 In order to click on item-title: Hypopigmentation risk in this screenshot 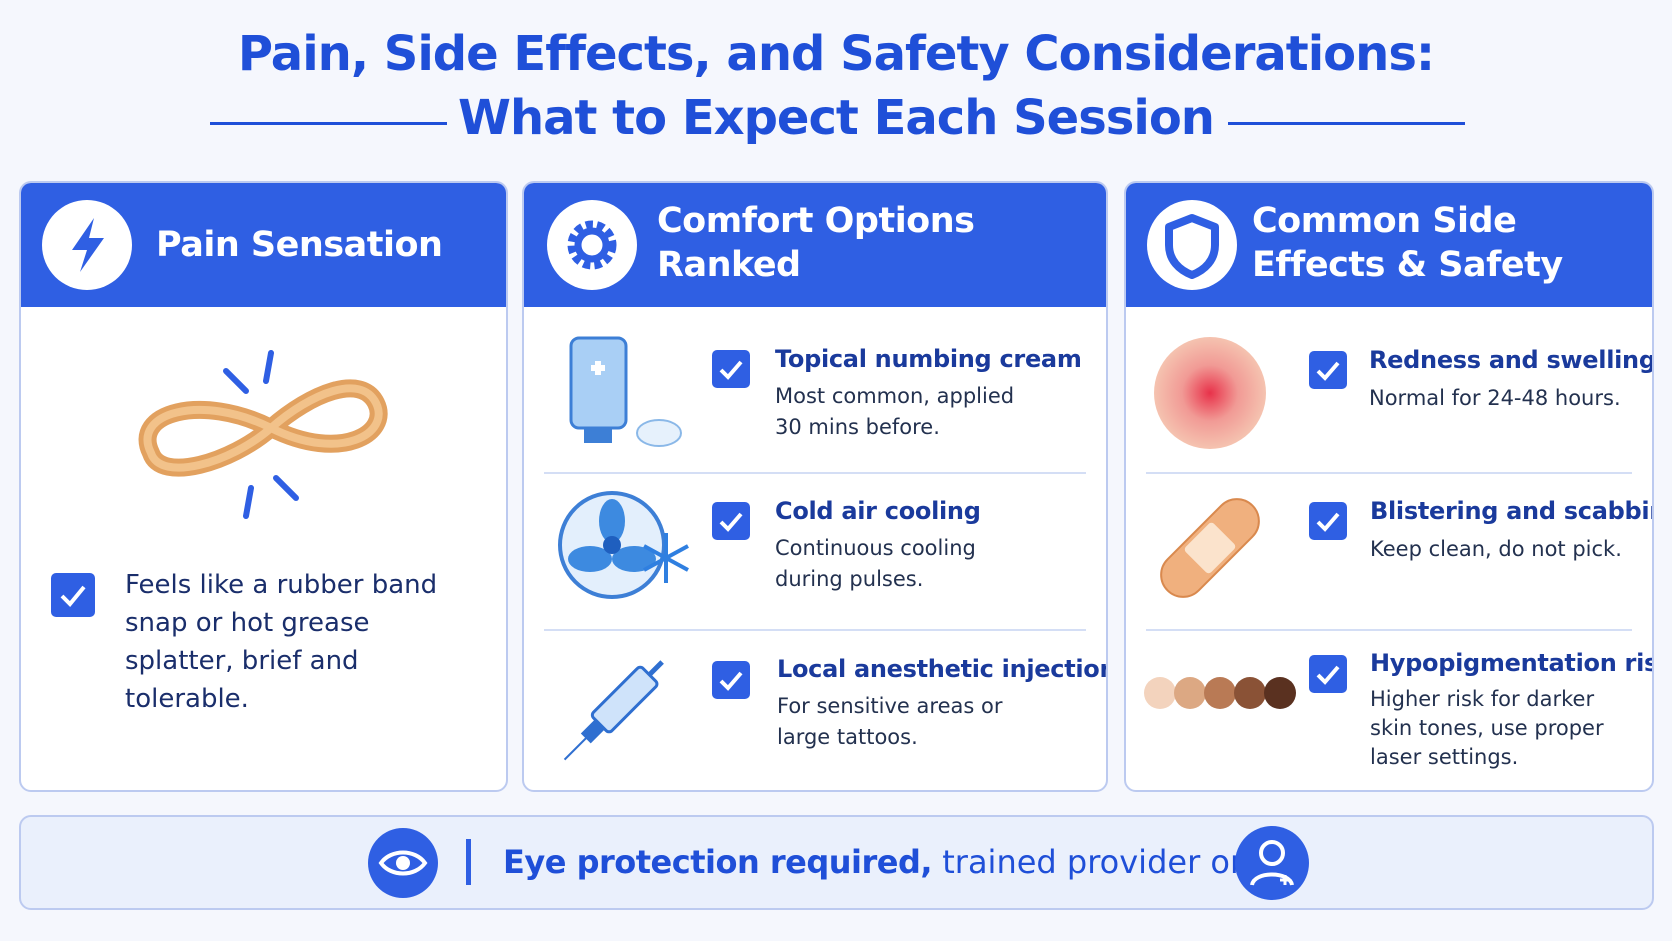, I will do `click(1512, 663)`.